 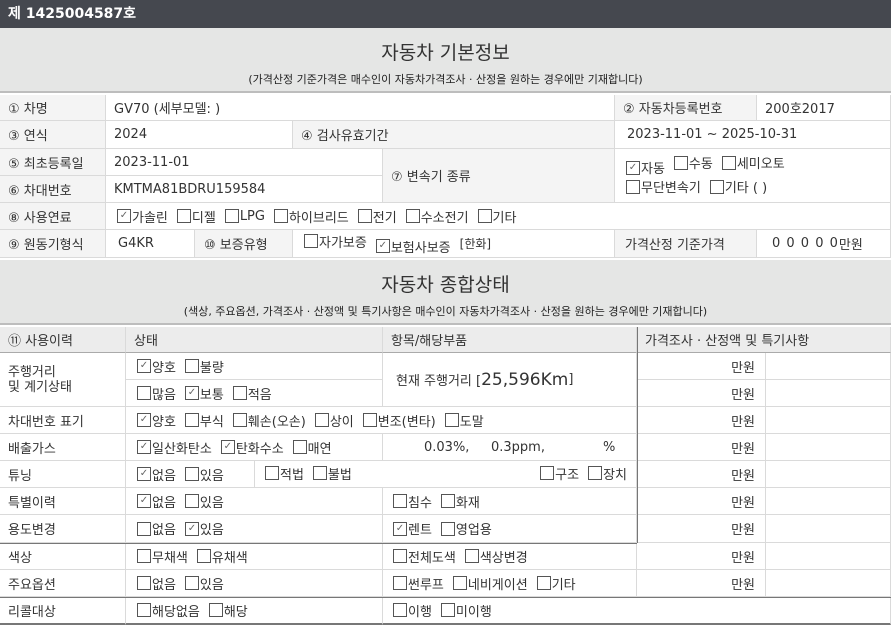 What do you see at coordinates (312, 447) in the screenshot?
I see `checkbox-option: 매연` at bounding box center [312, 447].